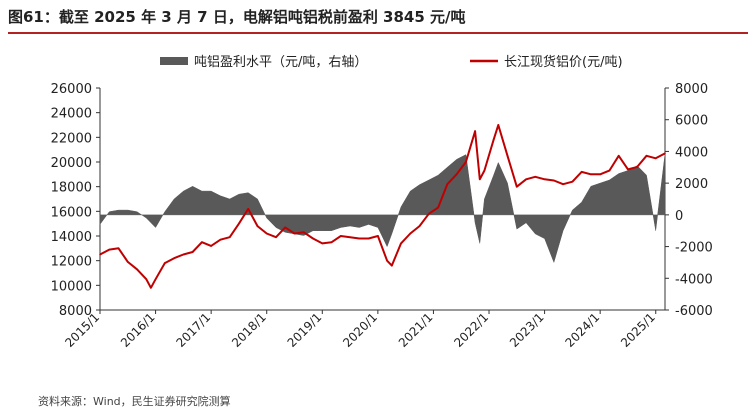 This screenshot has height=409, width=755. What do you see at coordinates (378, 33) in the screenshot?
I see `title-rule` at bounding box center [378, 33].